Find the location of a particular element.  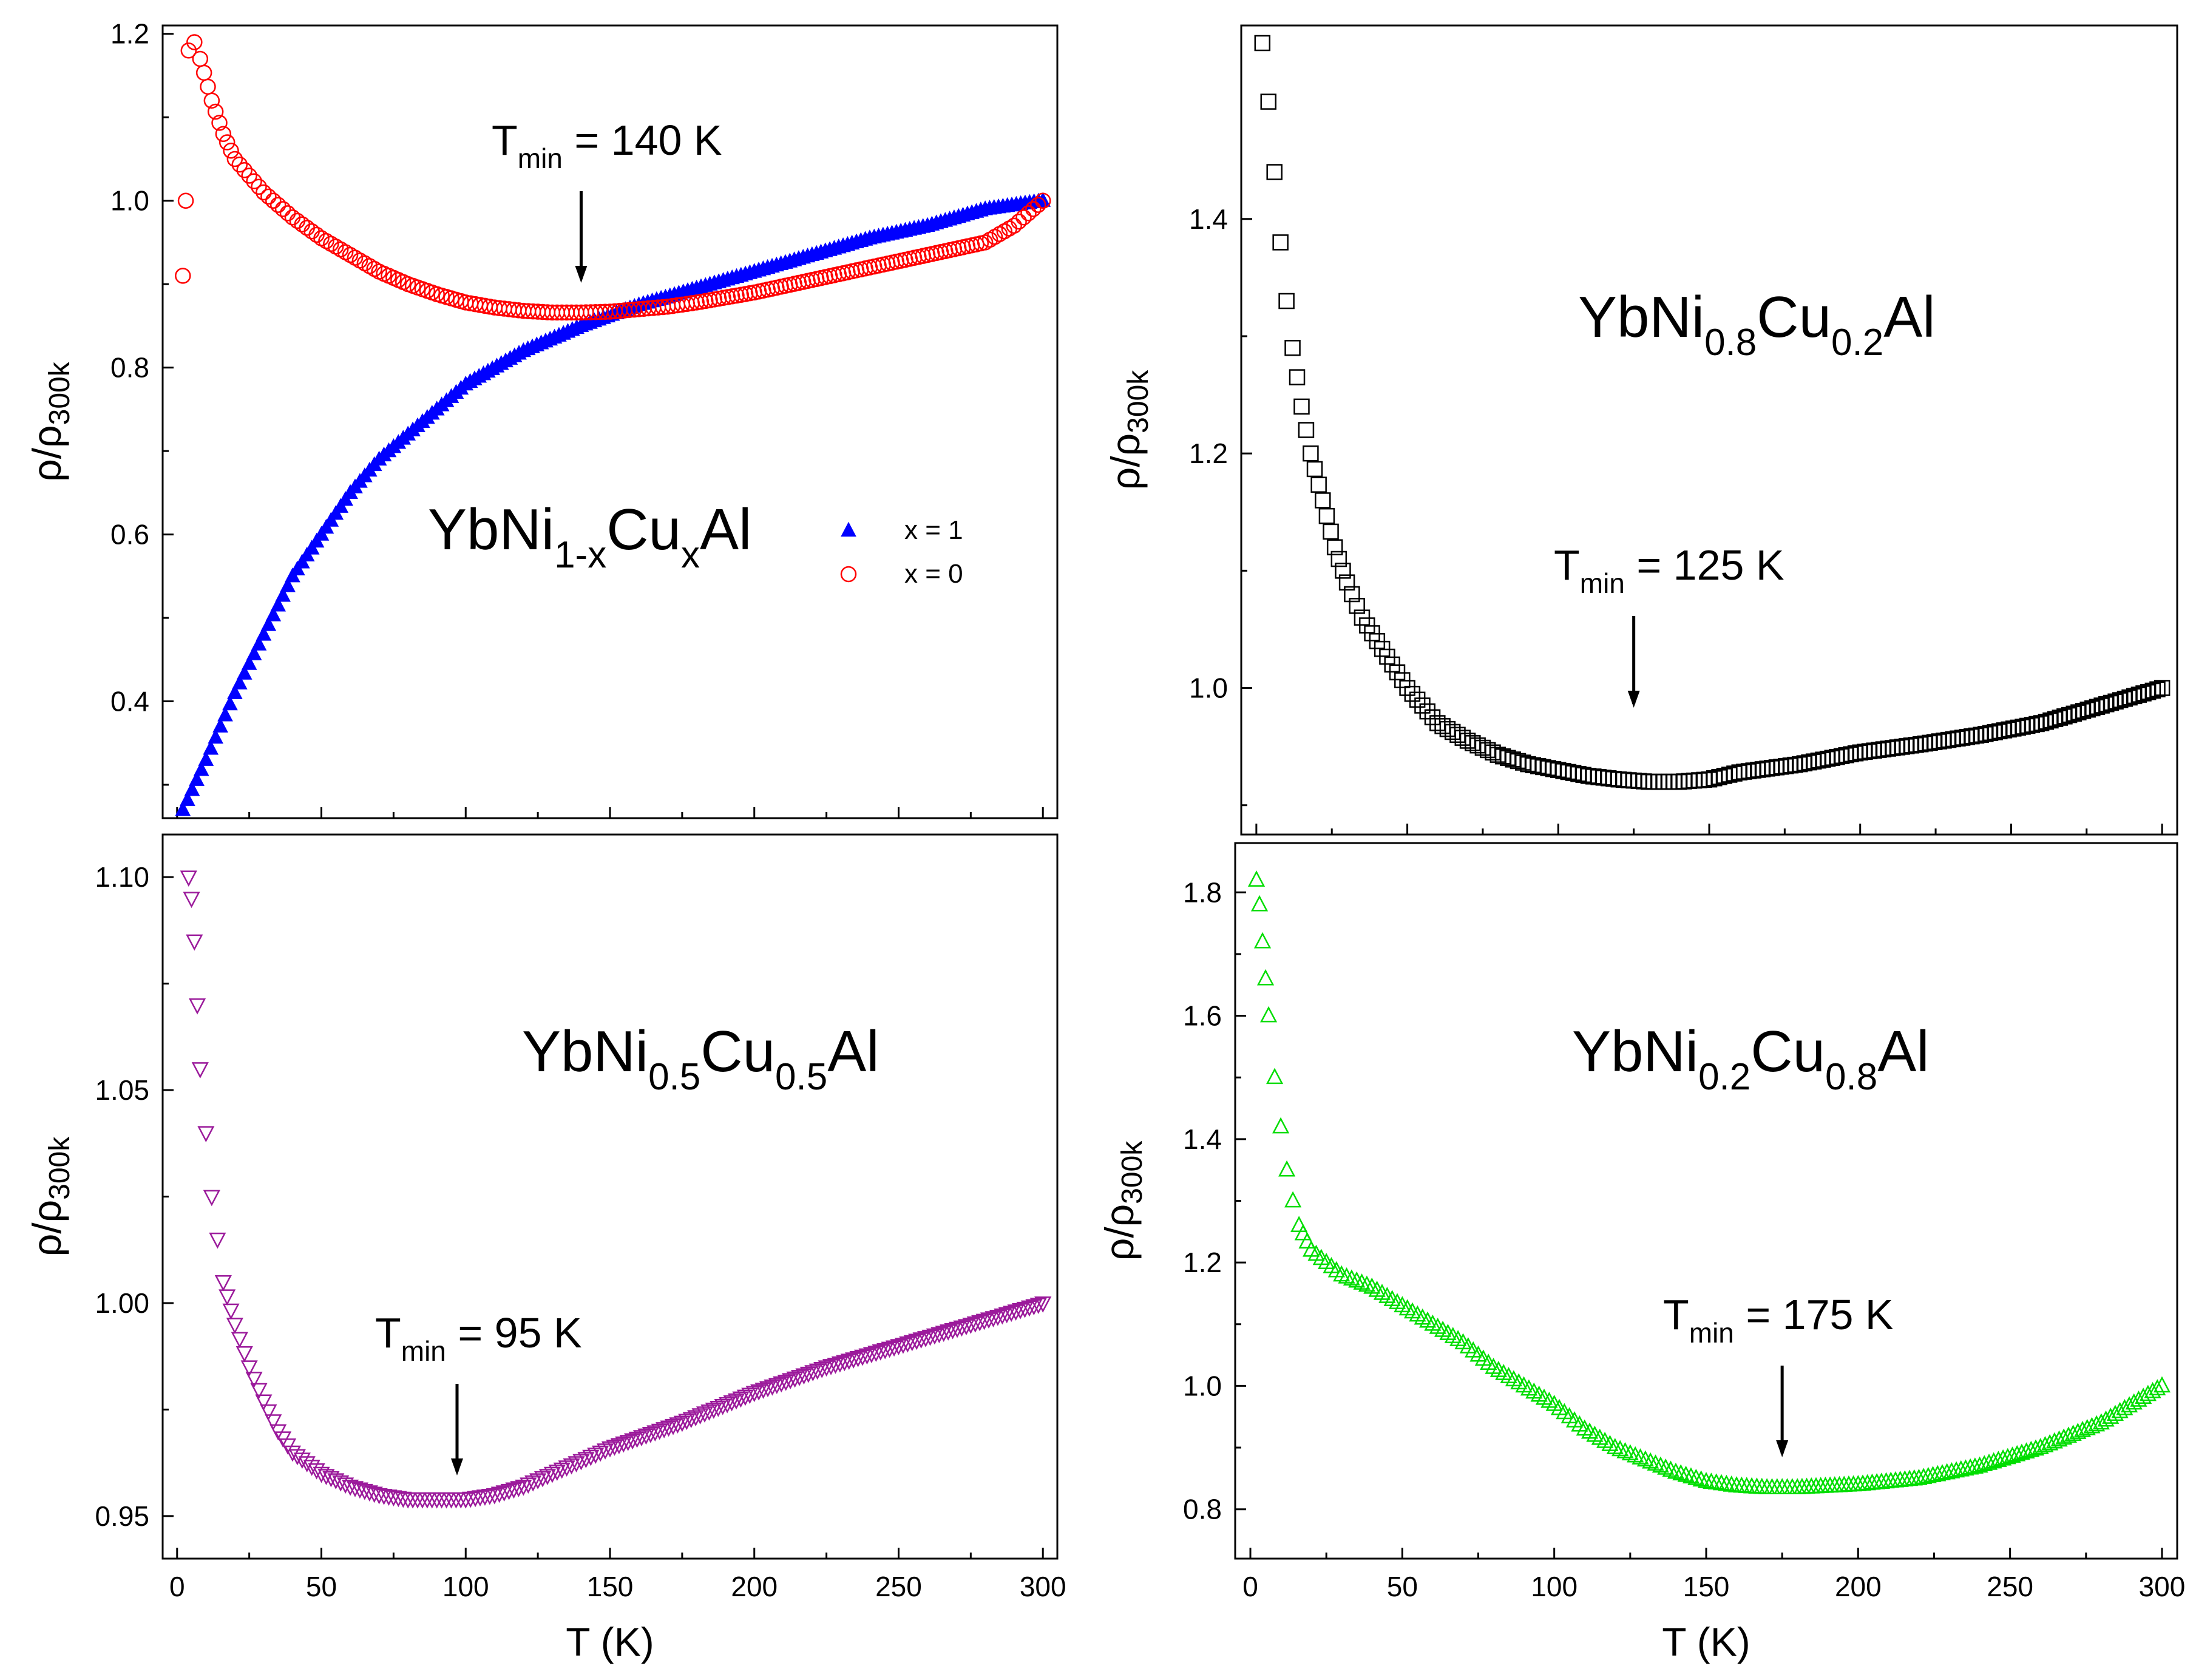

tmin-annotation: Tmin = 125 K is located at coordinates (1669, 570).